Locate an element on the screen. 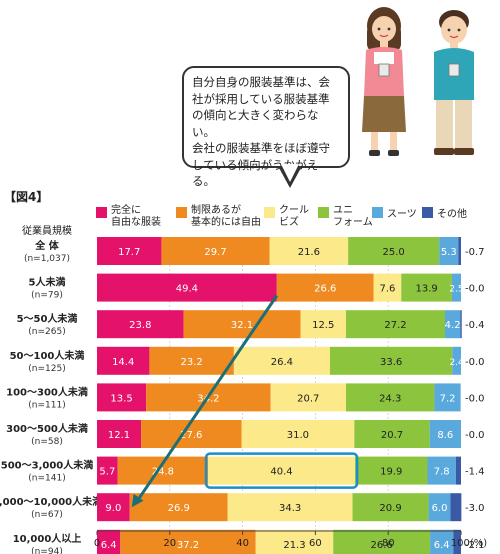 Image resolution: width=500 pixels, height=554 pixels. figure-label: 【図4】 is located at coordinates (26, 197).